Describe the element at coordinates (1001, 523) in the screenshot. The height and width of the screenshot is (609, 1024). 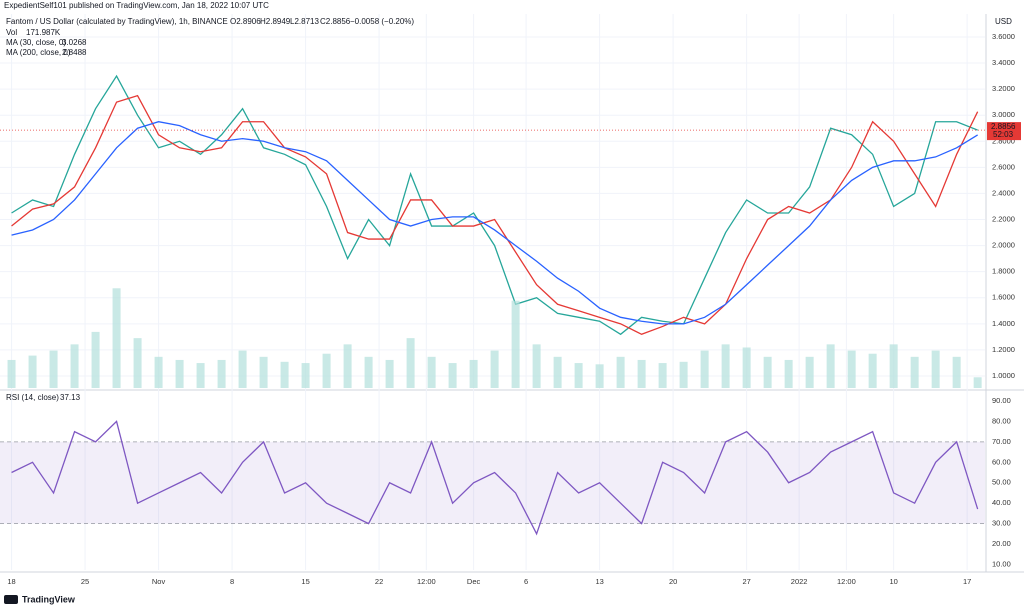
I see `y-tick-label: 30.00` at that location.